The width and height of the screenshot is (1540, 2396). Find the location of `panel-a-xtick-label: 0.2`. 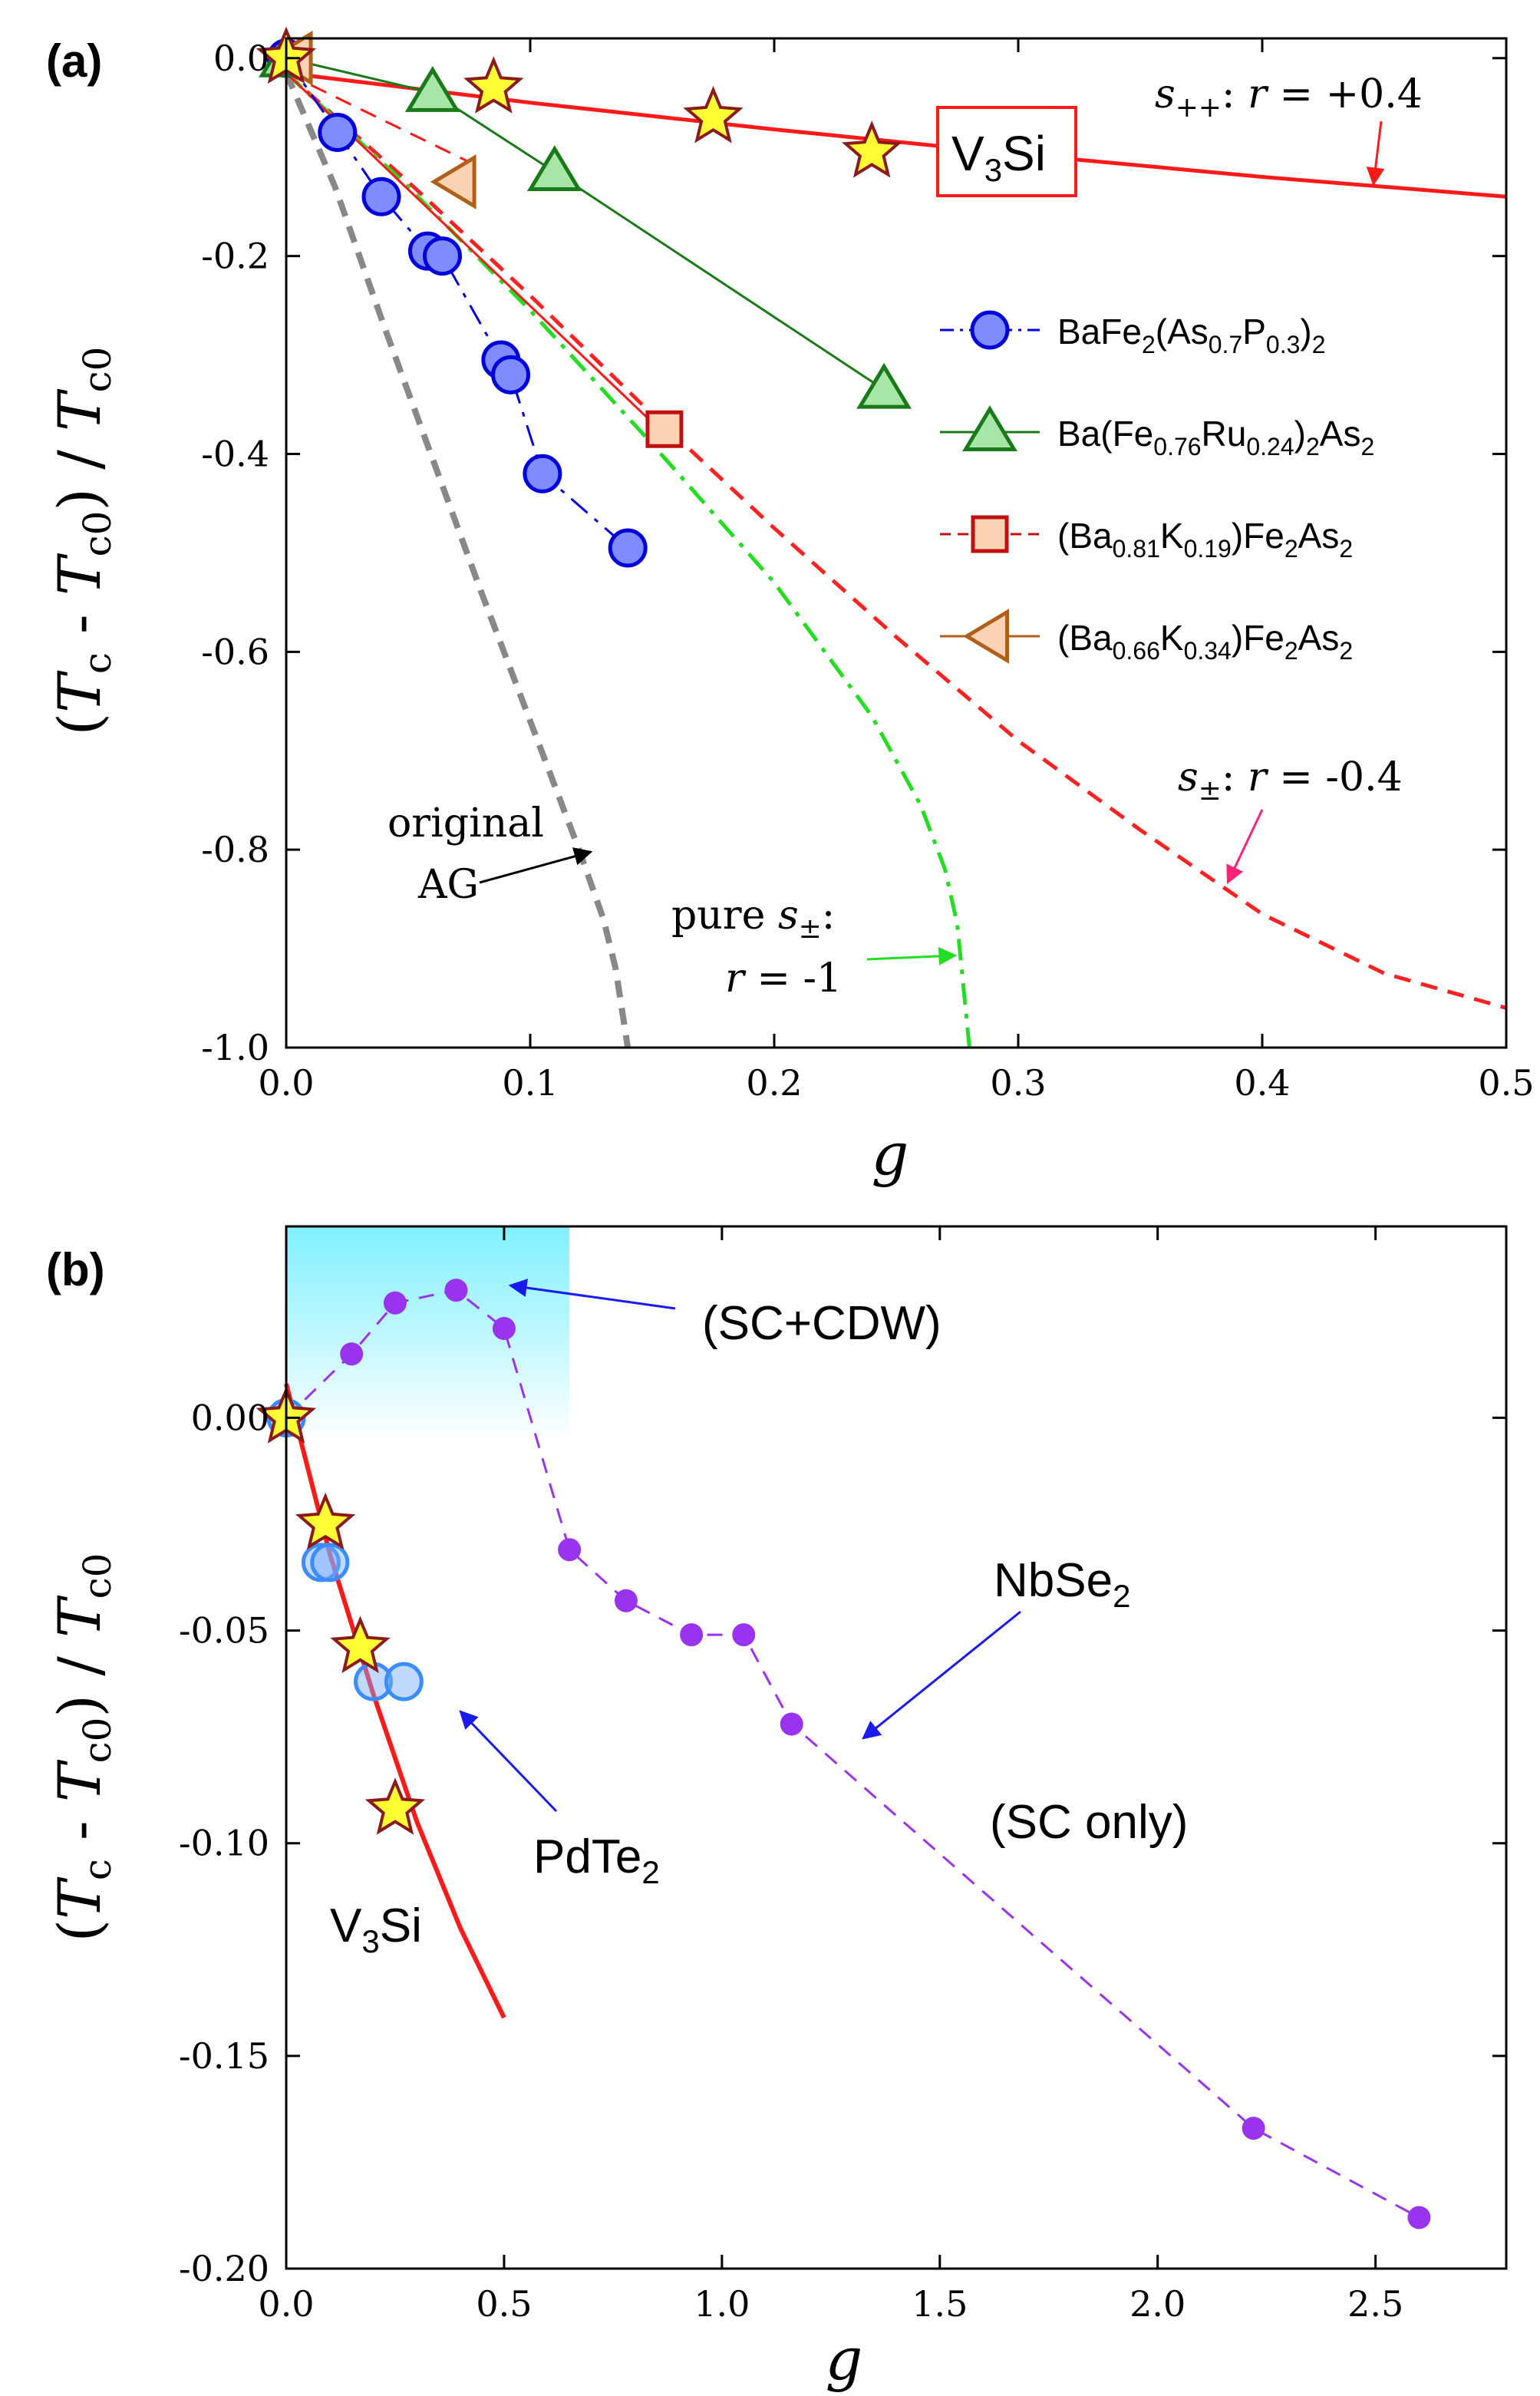

panel-a-xtick-label: 0.2 is located at coordinates (774, 1083).